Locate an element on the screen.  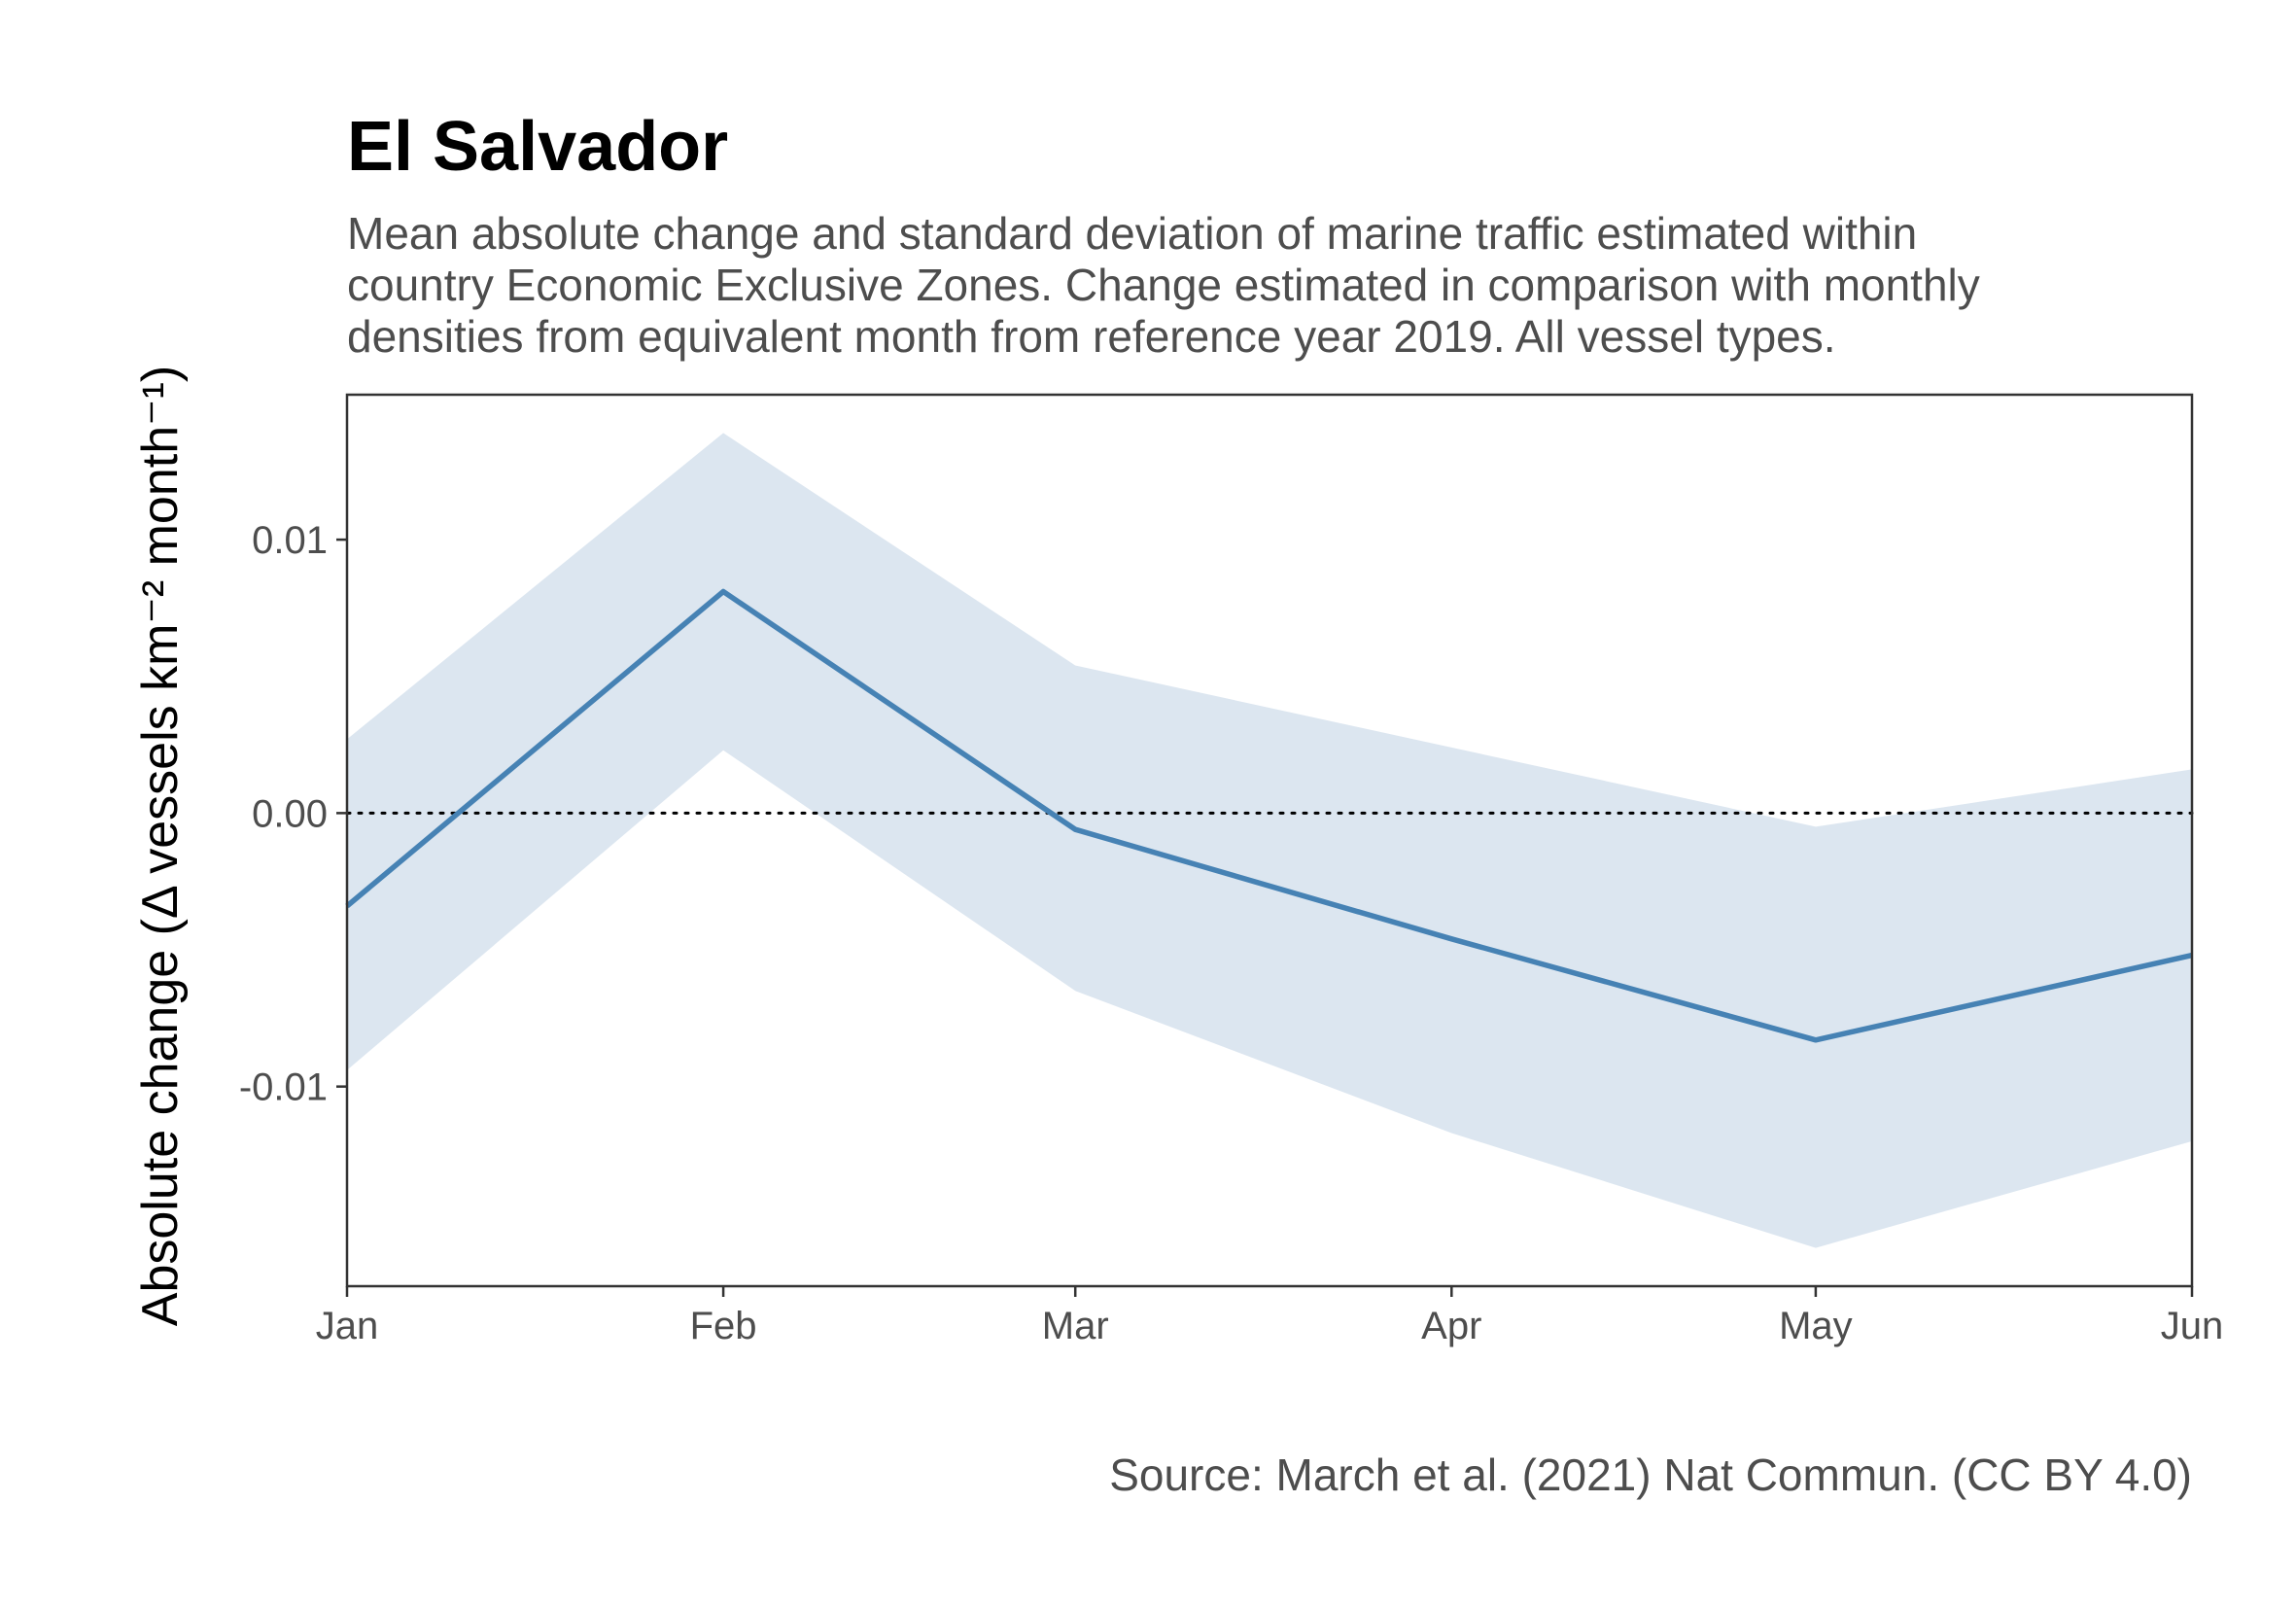
y-axis-ticks: 0.01 0.00 -0.01 is located at coordinates (293, 814).